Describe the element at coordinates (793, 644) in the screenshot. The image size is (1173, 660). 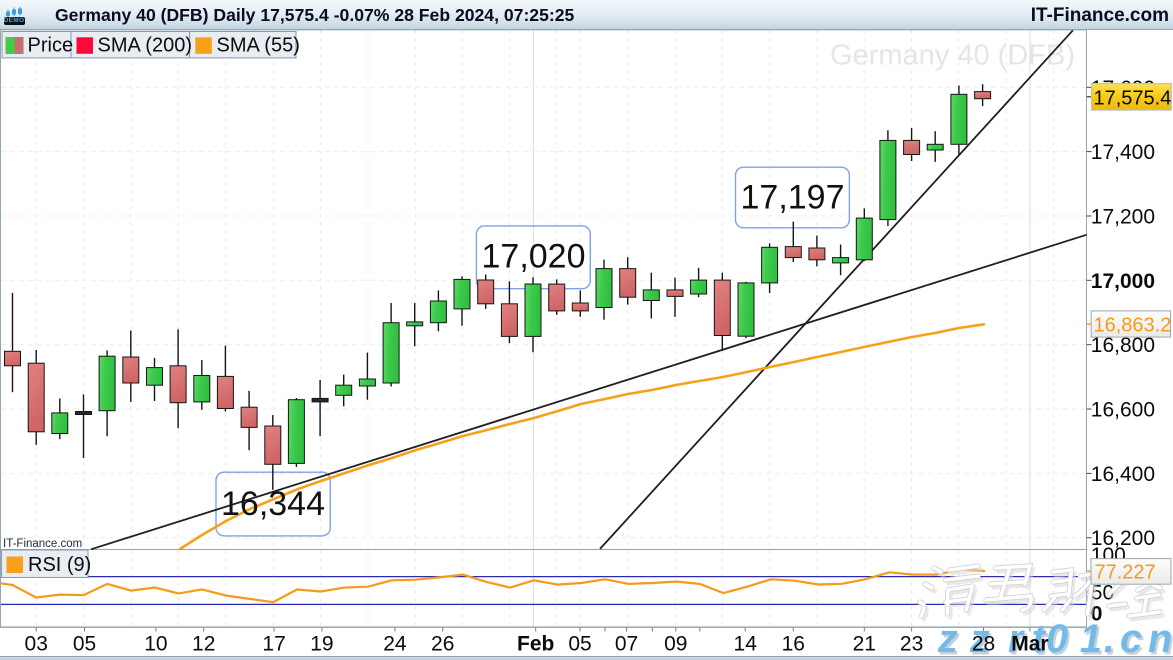
I see `svg-text: 16` at that location.